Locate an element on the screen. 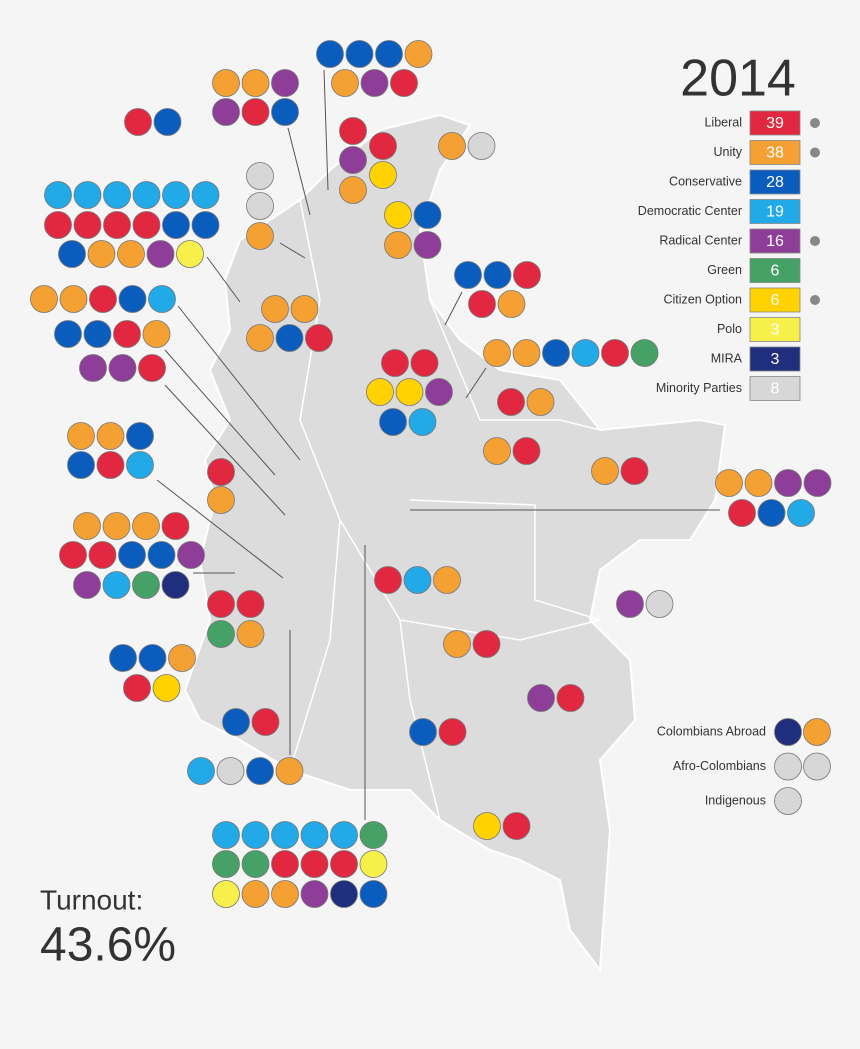 The height and width of the screenshot is (1049, 860). legend-seats: 8 is located at coordinates (775, 389).